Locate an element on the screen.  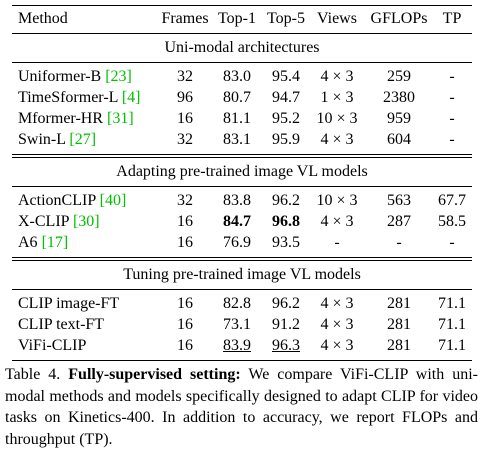
table-cell: 95.4 is located at coordinates (286, 76).